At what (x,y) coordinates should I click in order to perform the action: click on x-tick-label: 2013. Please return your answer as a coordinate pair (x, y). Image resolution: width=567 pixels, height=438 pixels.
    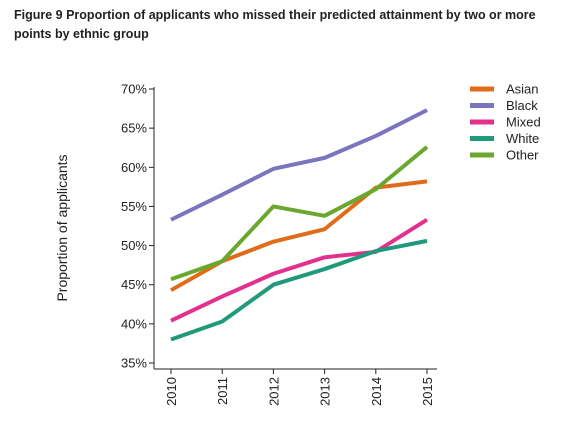
    Looking at the image, I should click on (325, 391).